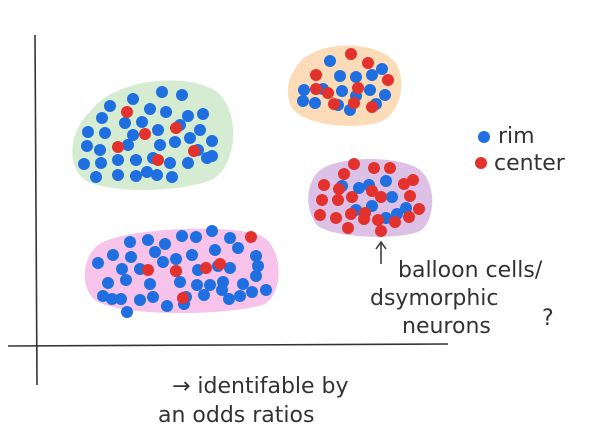 This screenshot has height=447, width=592. I want to click on legend-rim-dot, so click(484, 137).